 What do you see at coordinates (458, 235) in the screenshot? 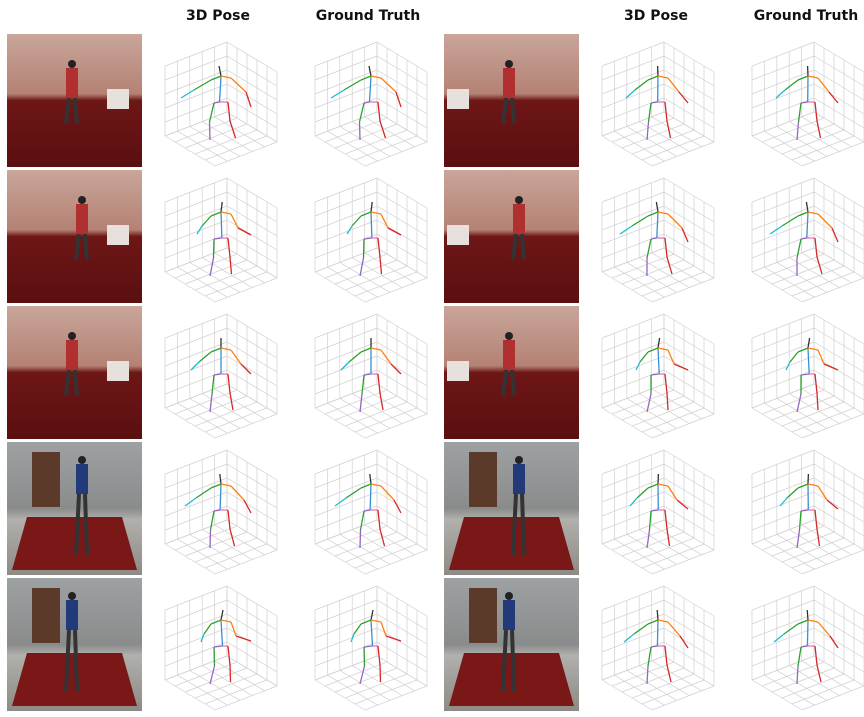
I see `window` at bounding box center [458, 235].